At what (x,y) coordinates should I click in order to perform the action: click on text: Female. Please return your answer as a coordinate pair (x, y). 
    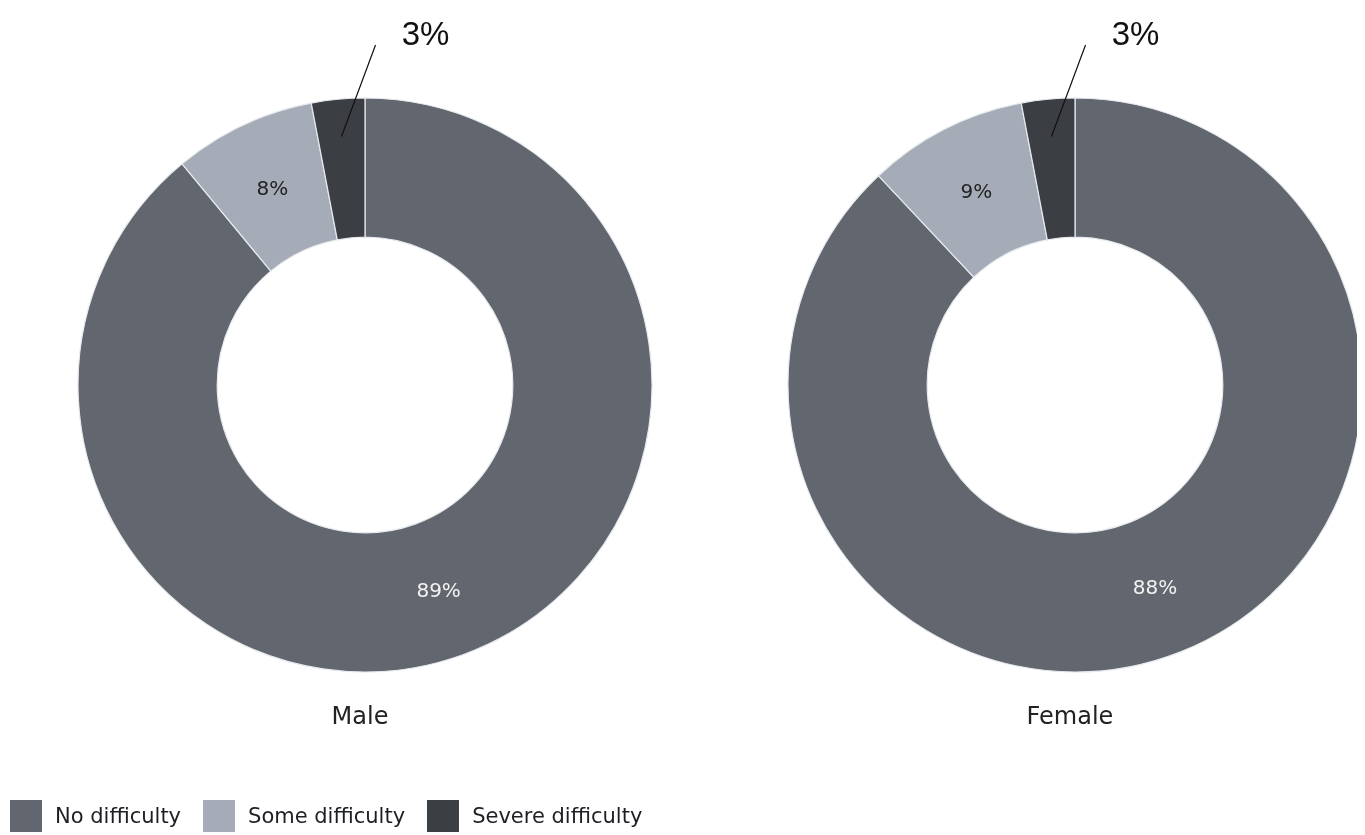
    Looking at the image, I should click on (1070, 716).